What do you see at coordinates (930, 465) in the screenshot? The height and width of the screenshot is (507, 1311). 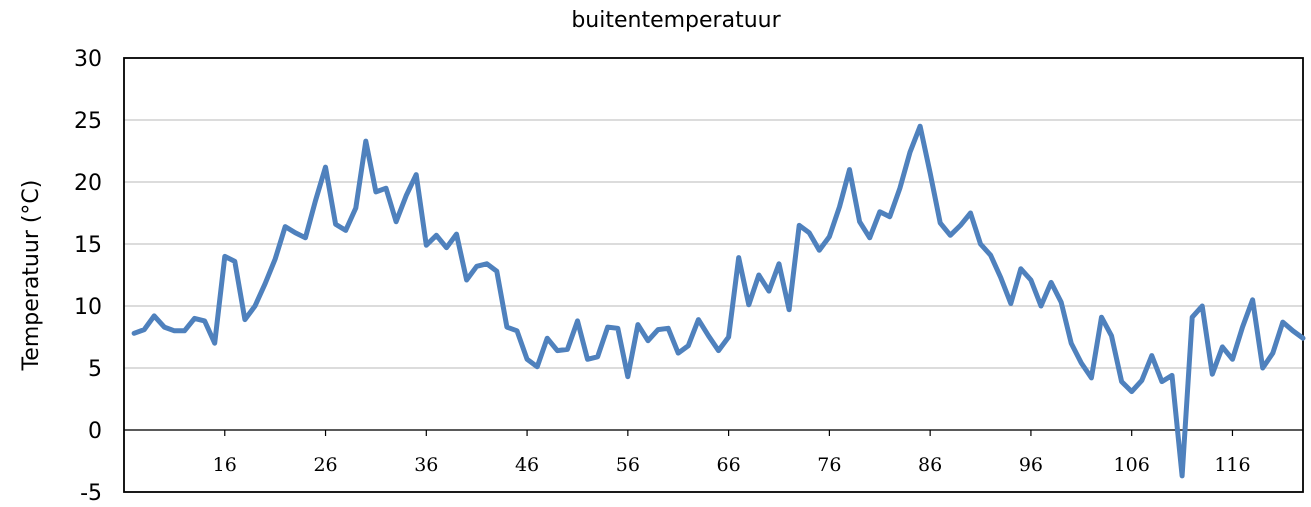 I see `x-tick-label: 86` at bounding box center [930, 465].